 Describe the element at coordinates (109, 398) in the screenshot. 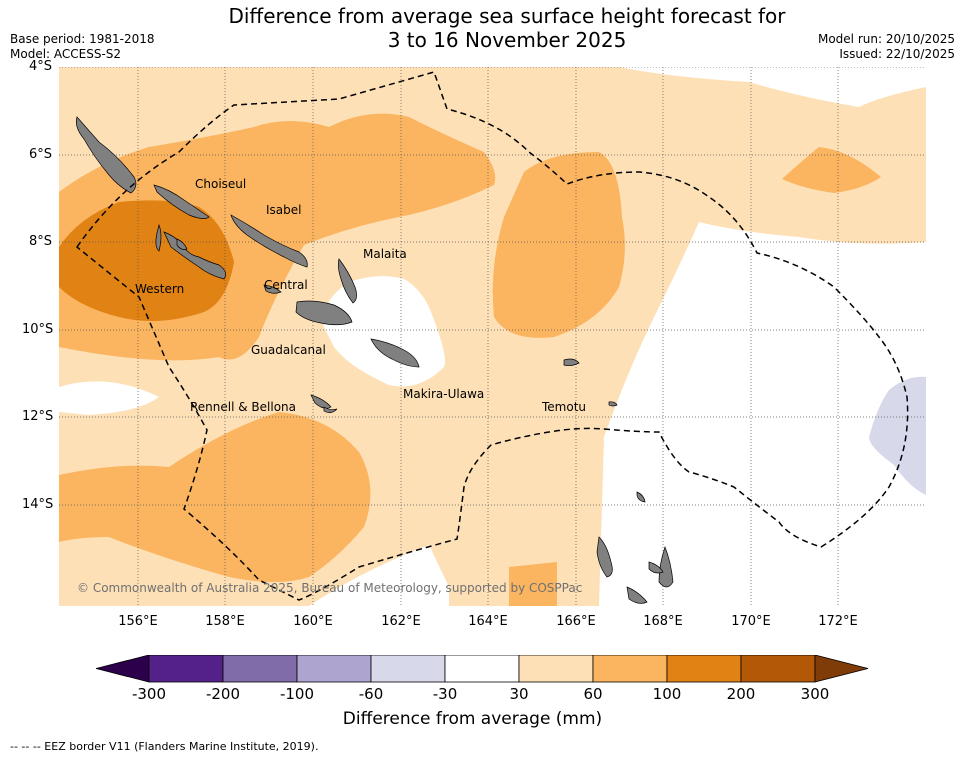

I see `anomaly-neutral-west` at that location.